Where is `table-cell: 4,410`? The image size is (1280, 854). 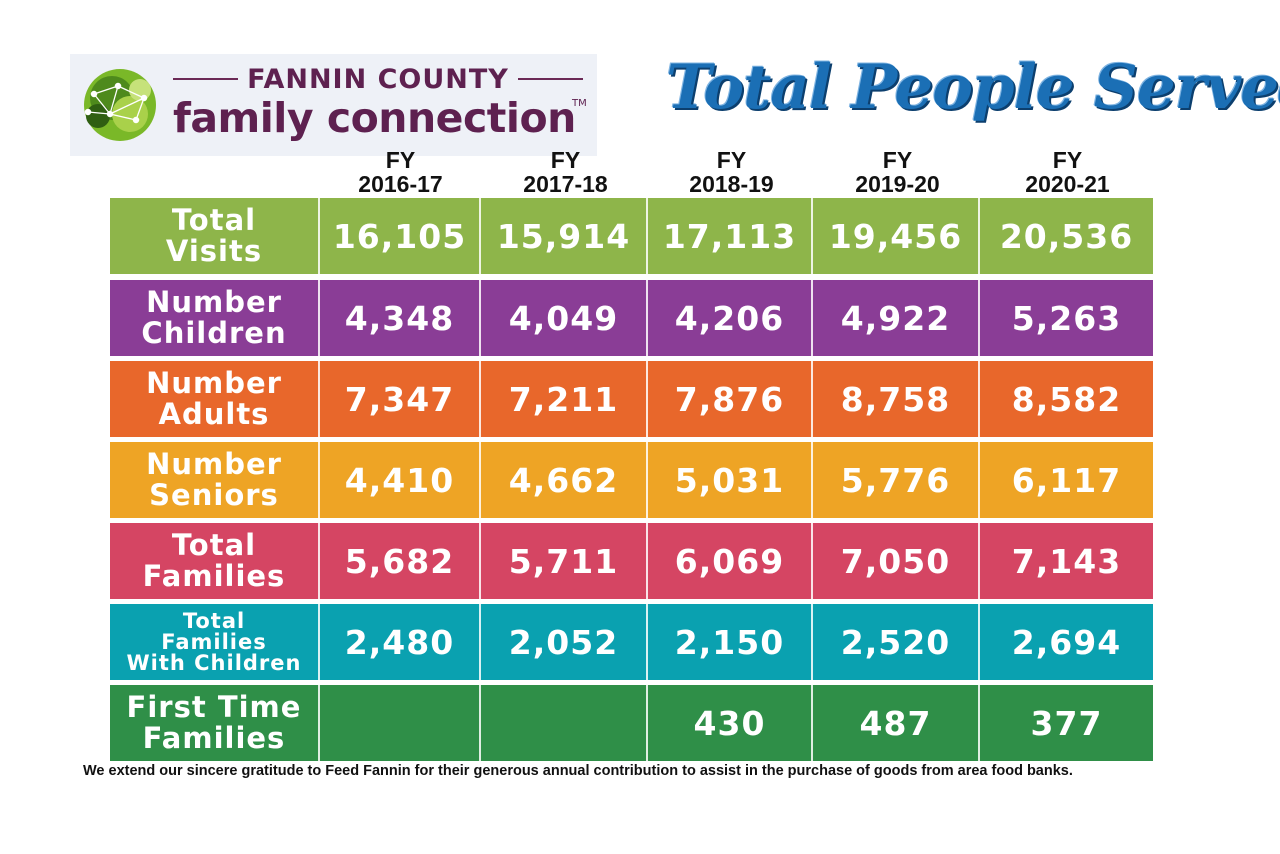 table-cell: 4,410 is located at coordinates (400, 480).